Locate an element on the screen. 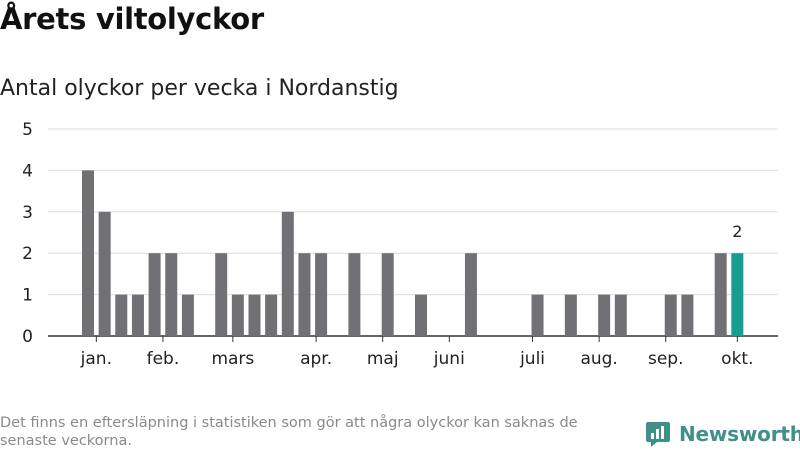 The width and height of the screenshot is (800, 450). y-tick-label: 1 is located at coordinates (27, 296).